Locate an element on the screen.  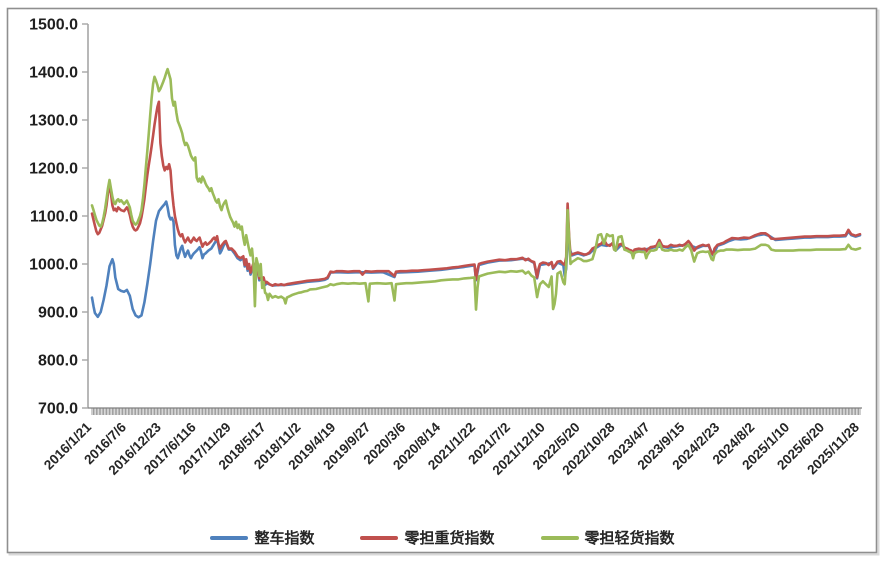
y-axis-tick-label: 1000.0 is located at coordinates (53, 265).